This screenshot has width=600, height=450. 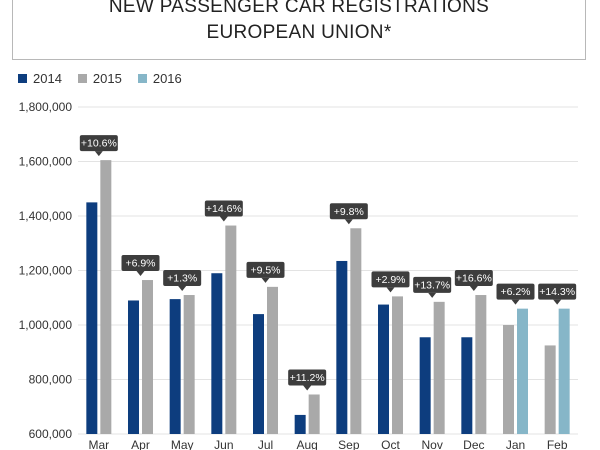 I want to click on annotation-label: +14.6%, so click(x=224, y=209).